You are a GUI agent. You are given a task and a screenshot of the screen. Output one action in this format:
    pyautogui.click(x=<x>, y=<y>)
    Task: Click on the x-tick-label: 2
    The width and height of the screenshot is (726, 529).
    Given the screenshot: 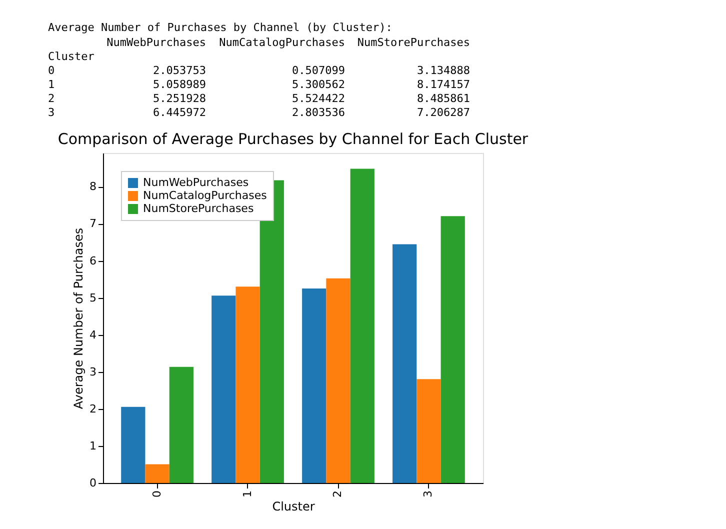 What is the action you would take?
    pyautogui.click(x=337, y=494)
    